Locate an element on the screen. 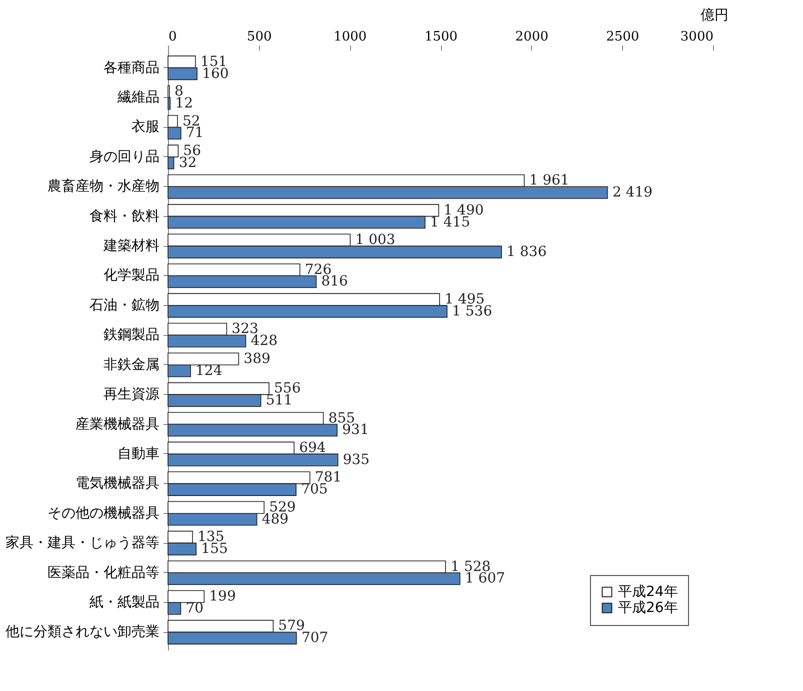 Image resolution: width=803 pixels, height=691 pixels. y-tick-label: 各種商品 is located at coordinates (132, 68).